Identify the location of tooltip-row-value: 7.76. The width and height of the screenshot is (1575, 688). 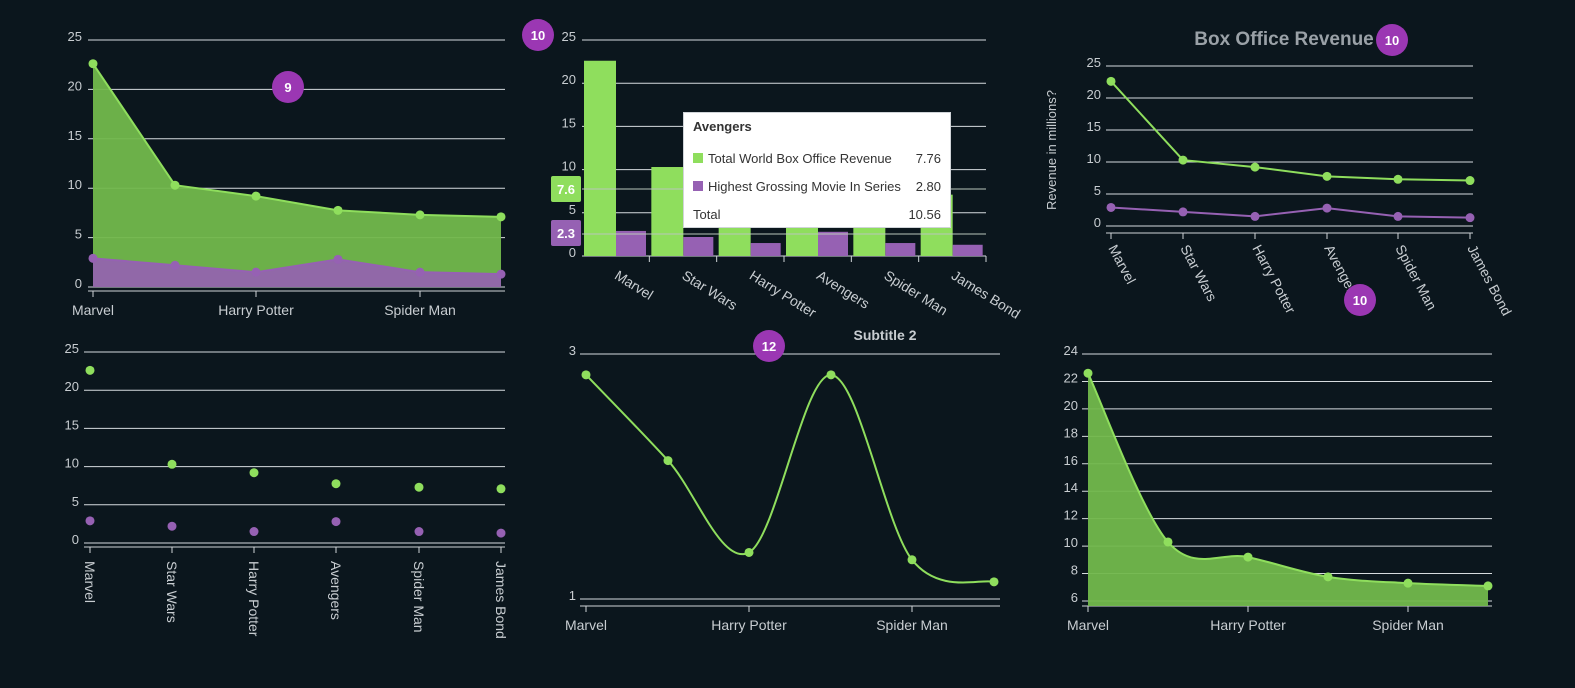
(928, 158).